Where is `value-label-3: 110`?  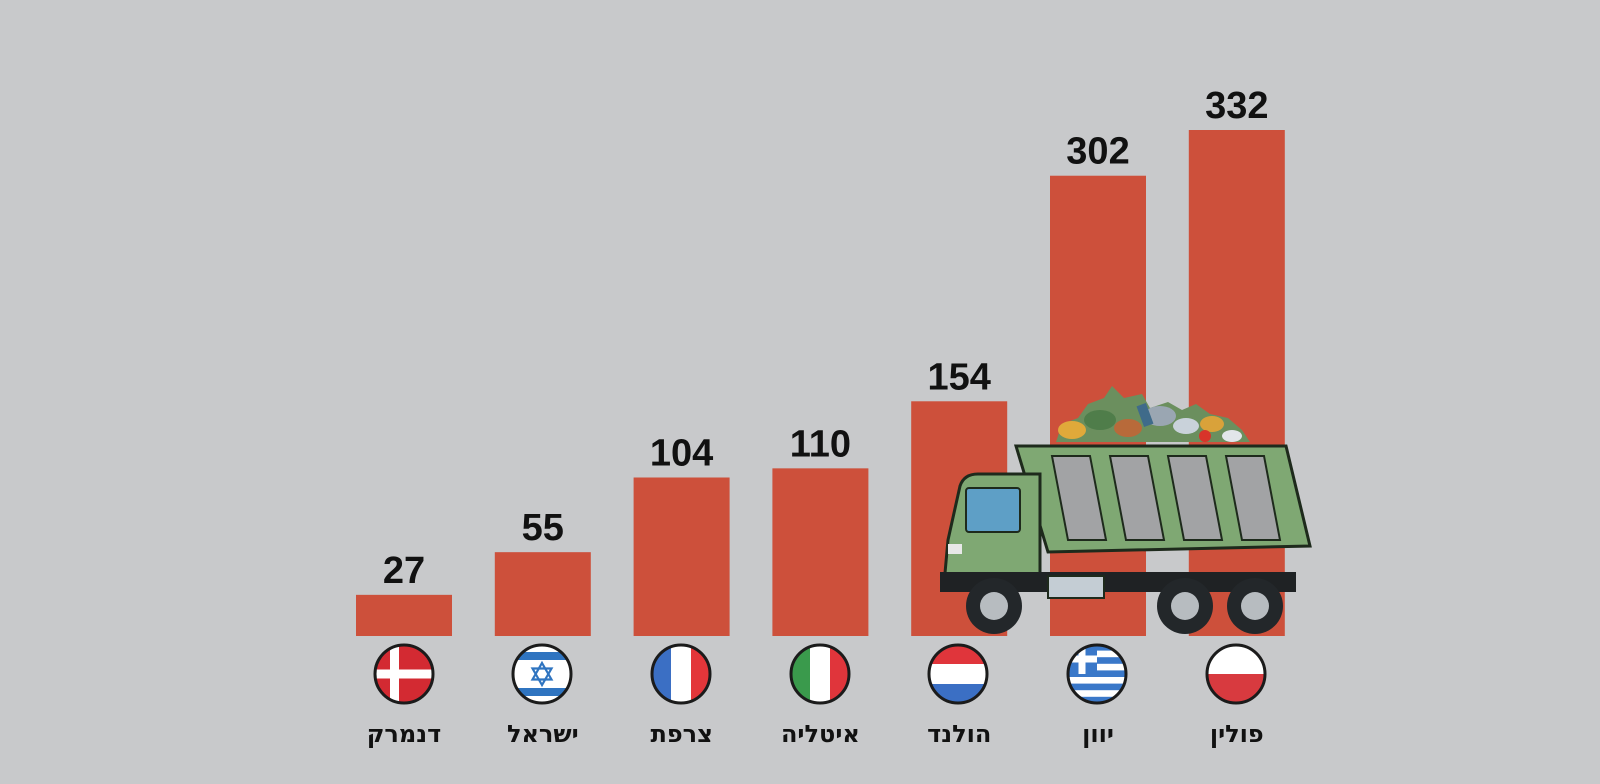 value-label-3: 110 is located at coordinates (820, 444).